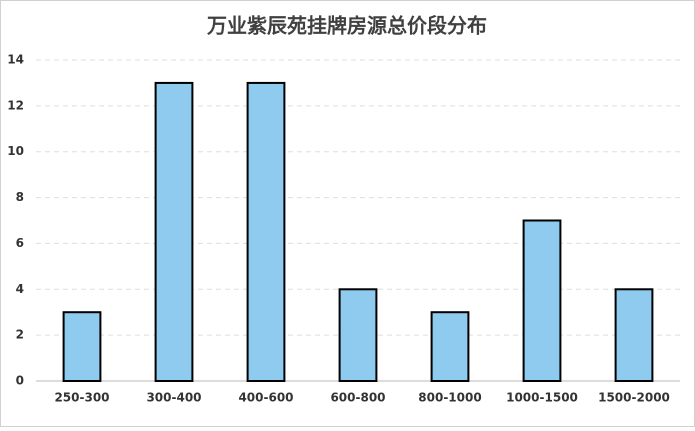 The image size is (695, 431). What do you see at coordinates (542, 398) in the screenshot?
I see `x-tick-label: 1000-1500` at bounding box center [542, 398].